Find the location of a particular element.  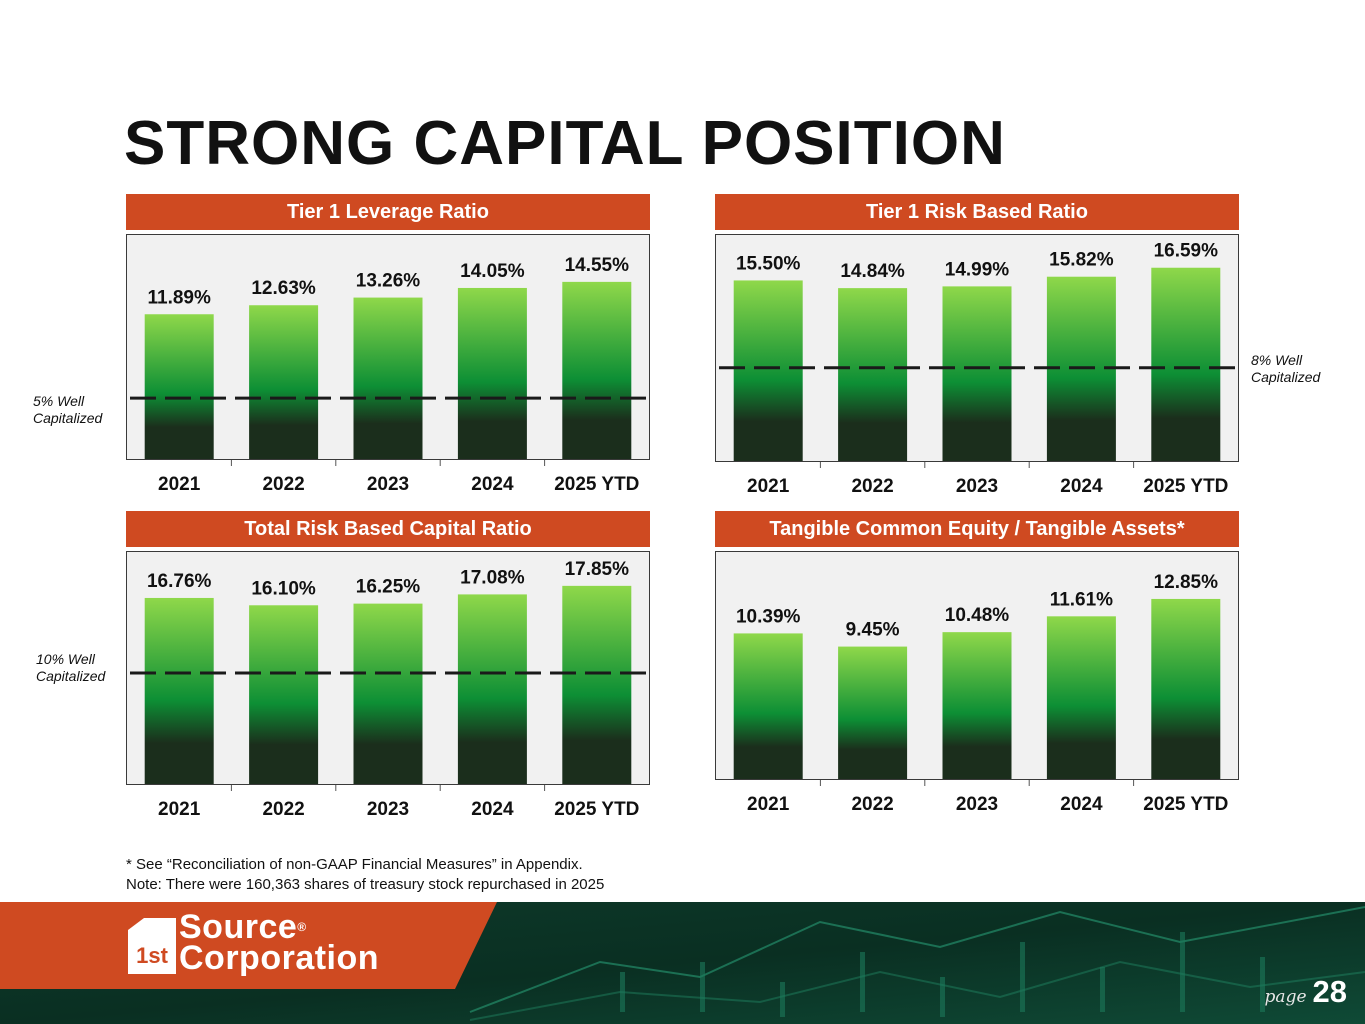

data-label: 17.85% is located at coordinates (597, 569).